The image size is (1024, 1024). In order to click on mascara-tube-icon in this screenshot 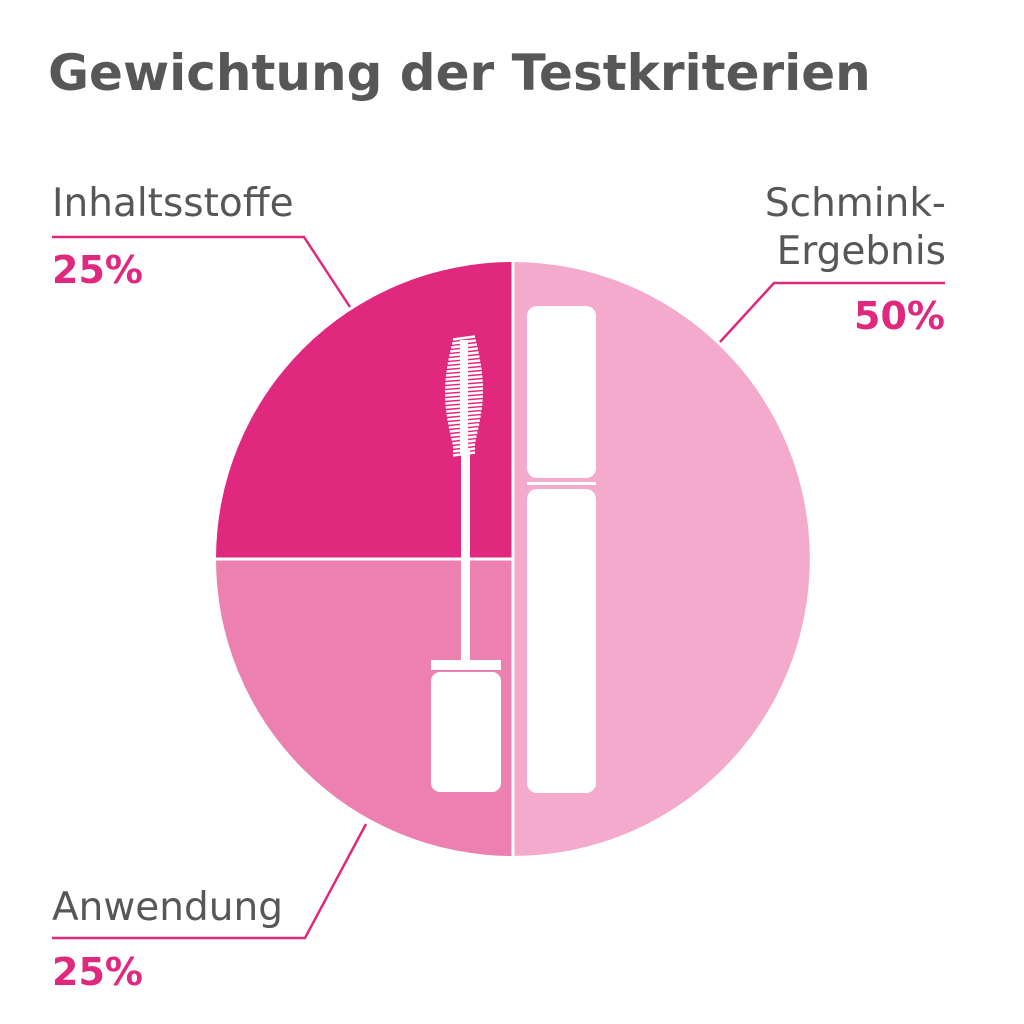, I will do `click(561, 549)`.